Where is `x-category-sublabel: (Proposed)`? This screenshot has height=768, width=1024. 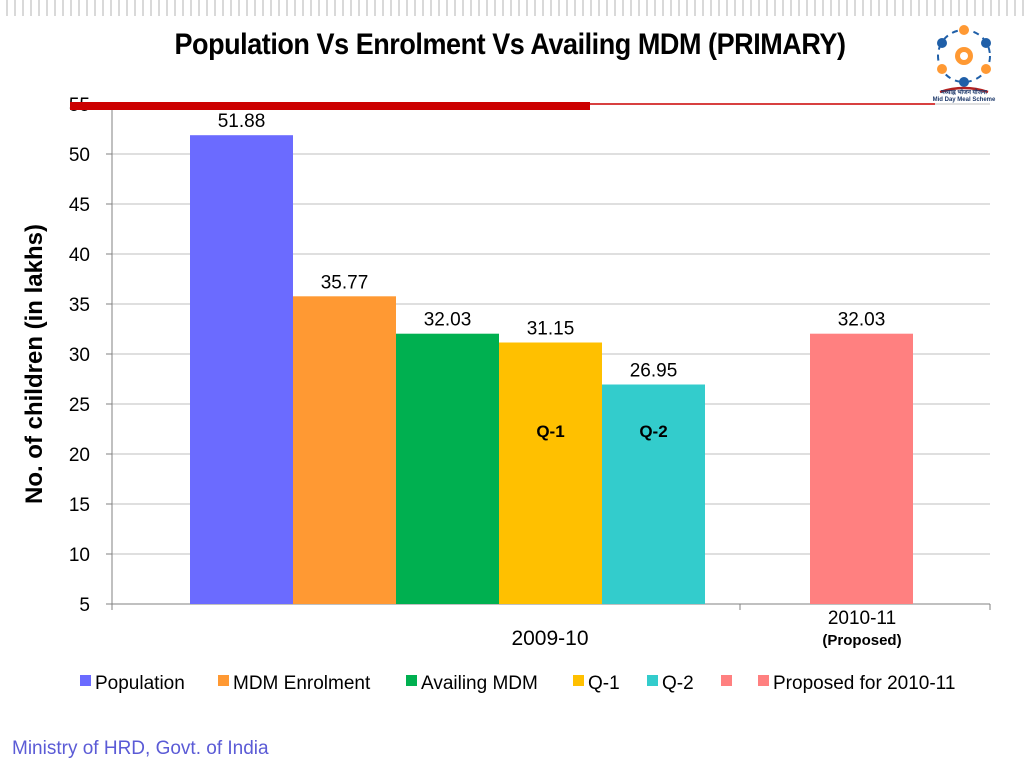
x-category-sublabel: (Proposed) is located at coordinates (861, 640).